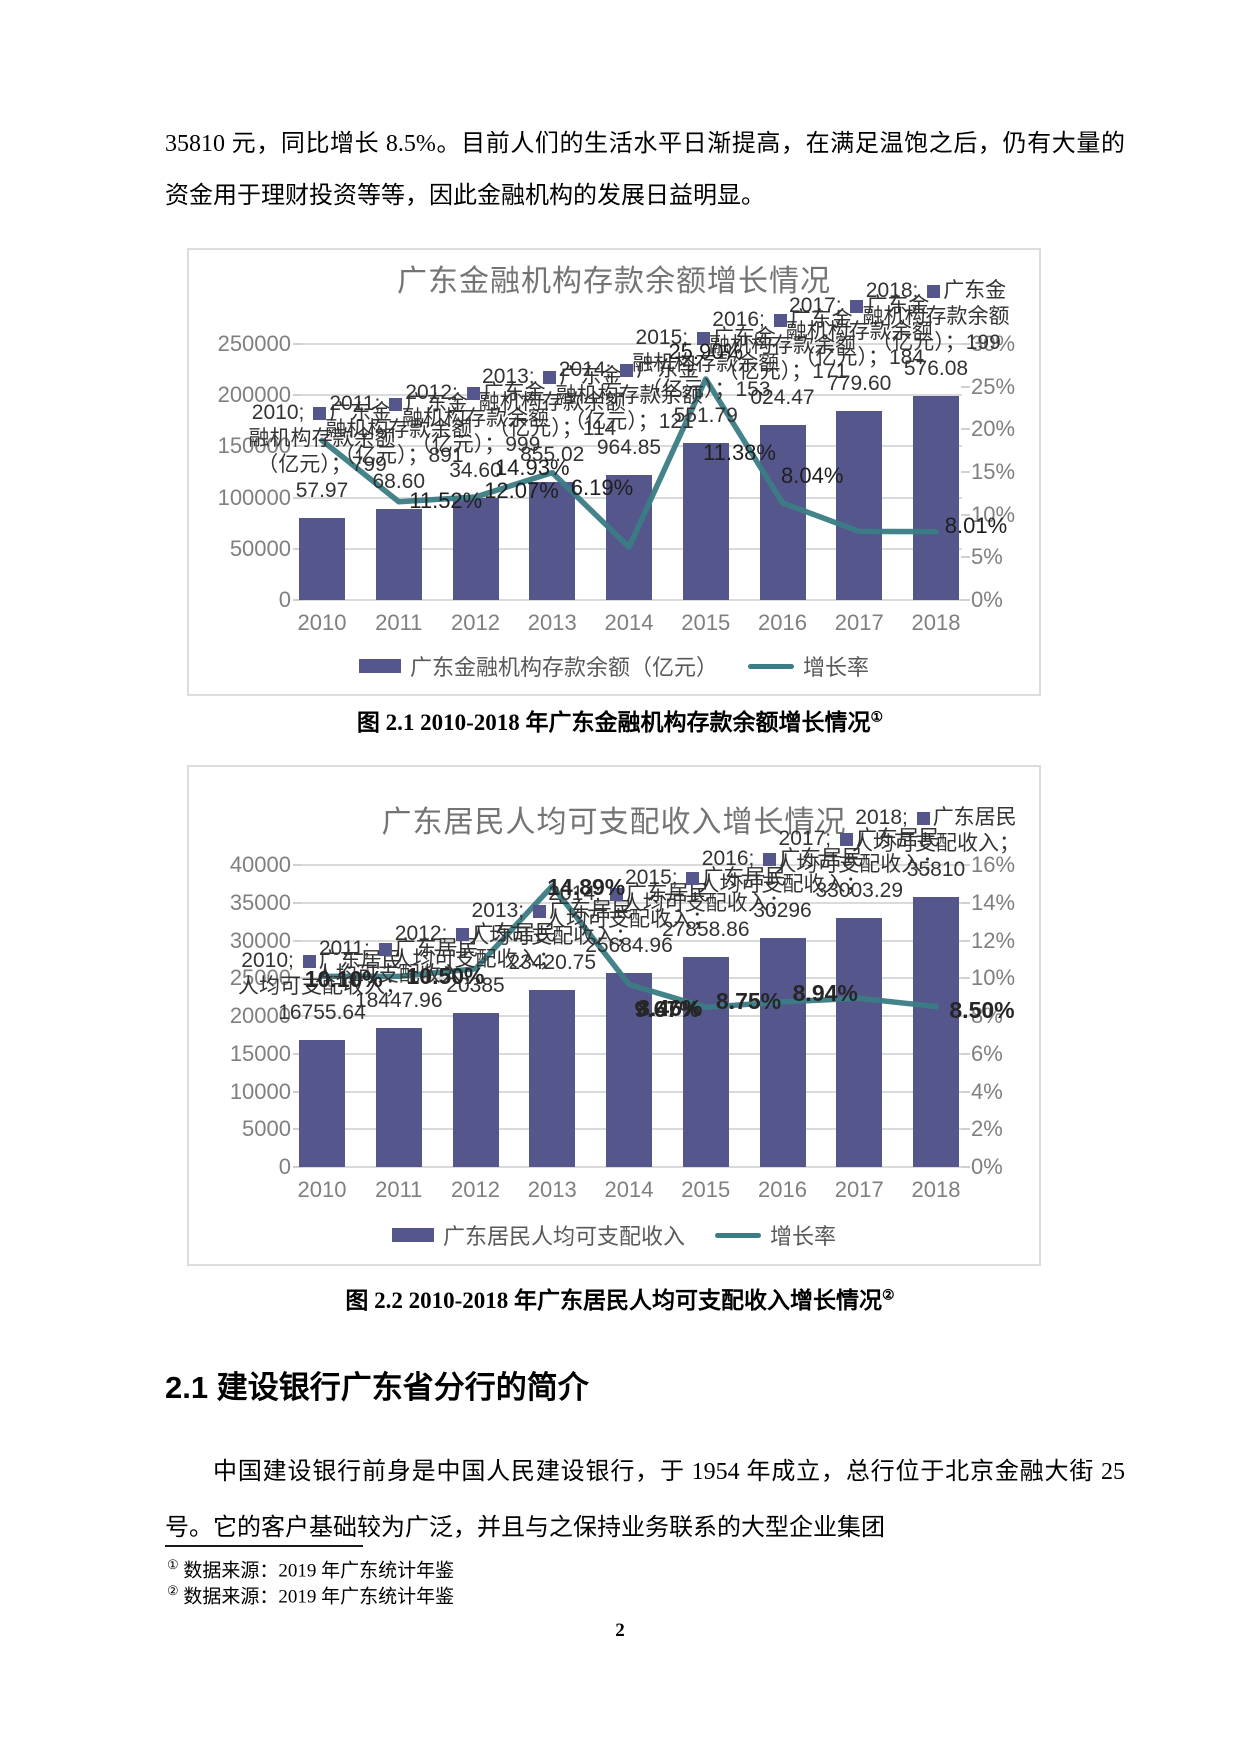 The image size is (1240, 1754). Describe the element at coordinates (260, 548) in the screenshot. I see `left-axis-label: 50000` at that location.